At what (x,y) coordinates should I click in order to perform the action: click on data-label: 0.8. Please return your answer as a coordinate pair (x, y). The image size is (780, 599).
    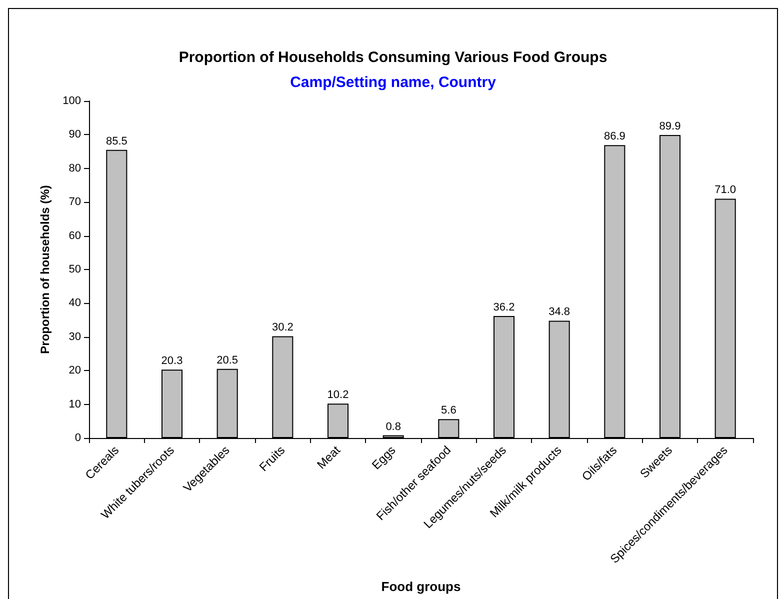
    Looking at the image, I should click on (393, 426).